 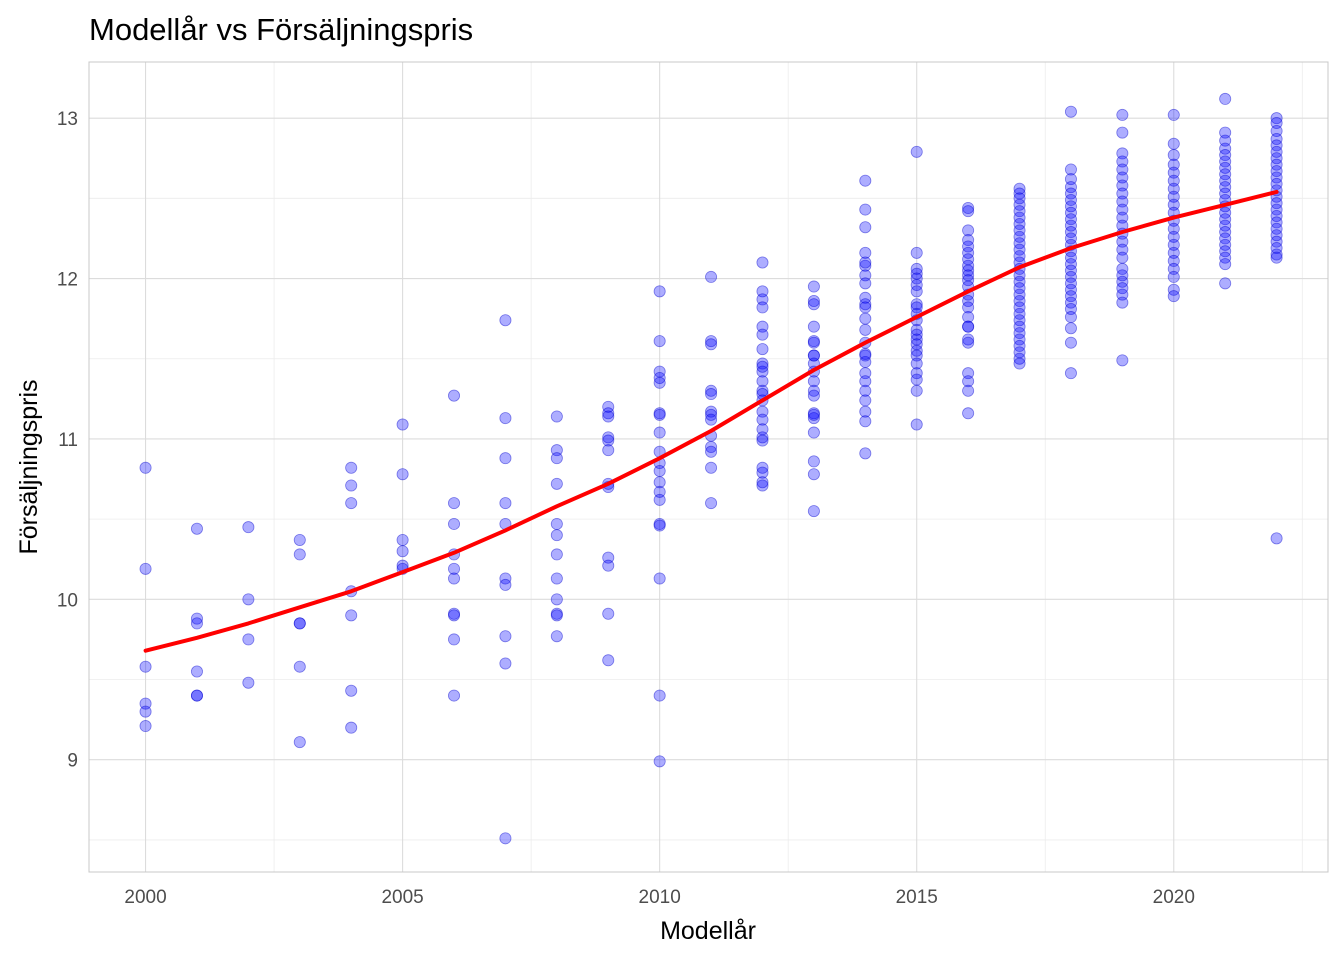 I want to click on x-tick-label: 2015, so click(x=917, y=897).